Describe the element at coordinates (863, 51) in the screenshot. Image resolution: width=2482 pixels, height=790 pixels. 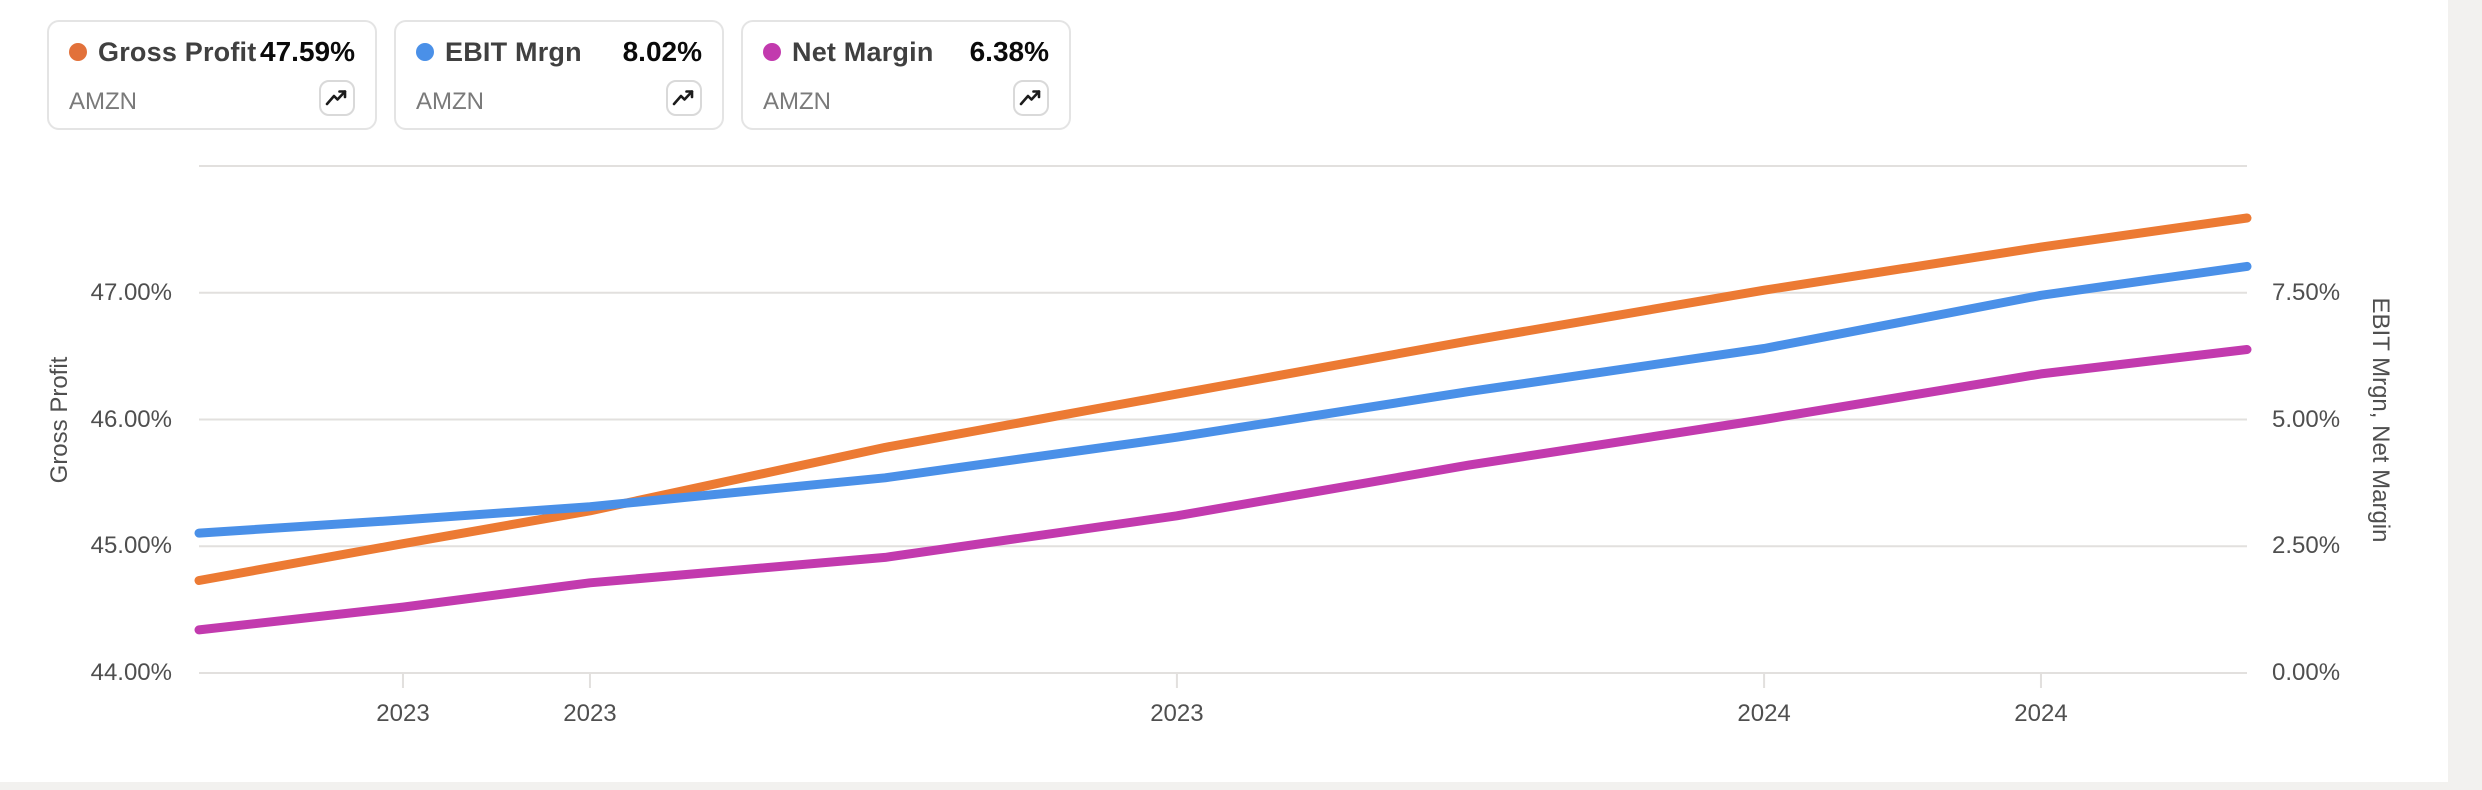
I see `metric-label: Net Margin` at that location.